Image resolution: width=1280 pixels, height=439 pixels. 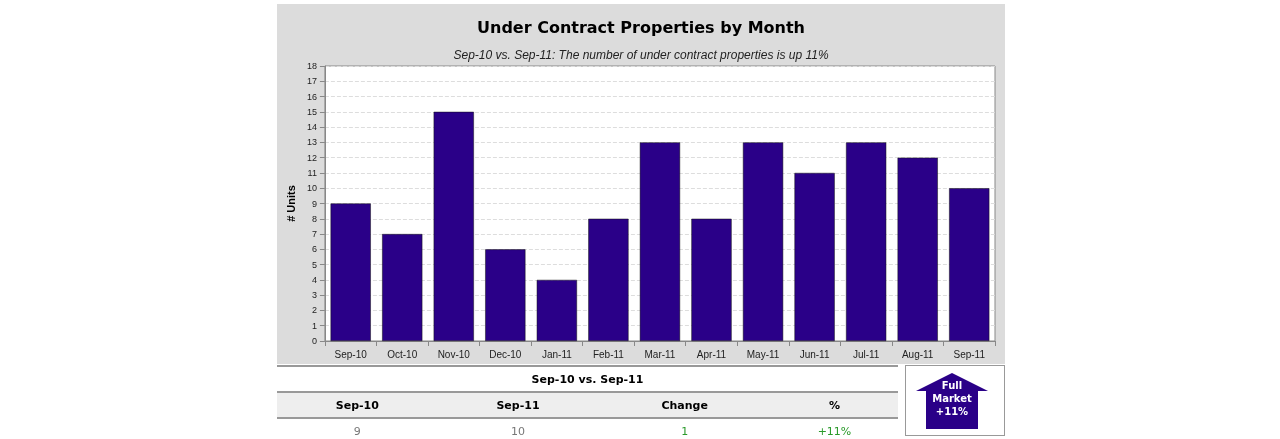 I want to click on y-tick-label: 7, so click(x=314, y=234).